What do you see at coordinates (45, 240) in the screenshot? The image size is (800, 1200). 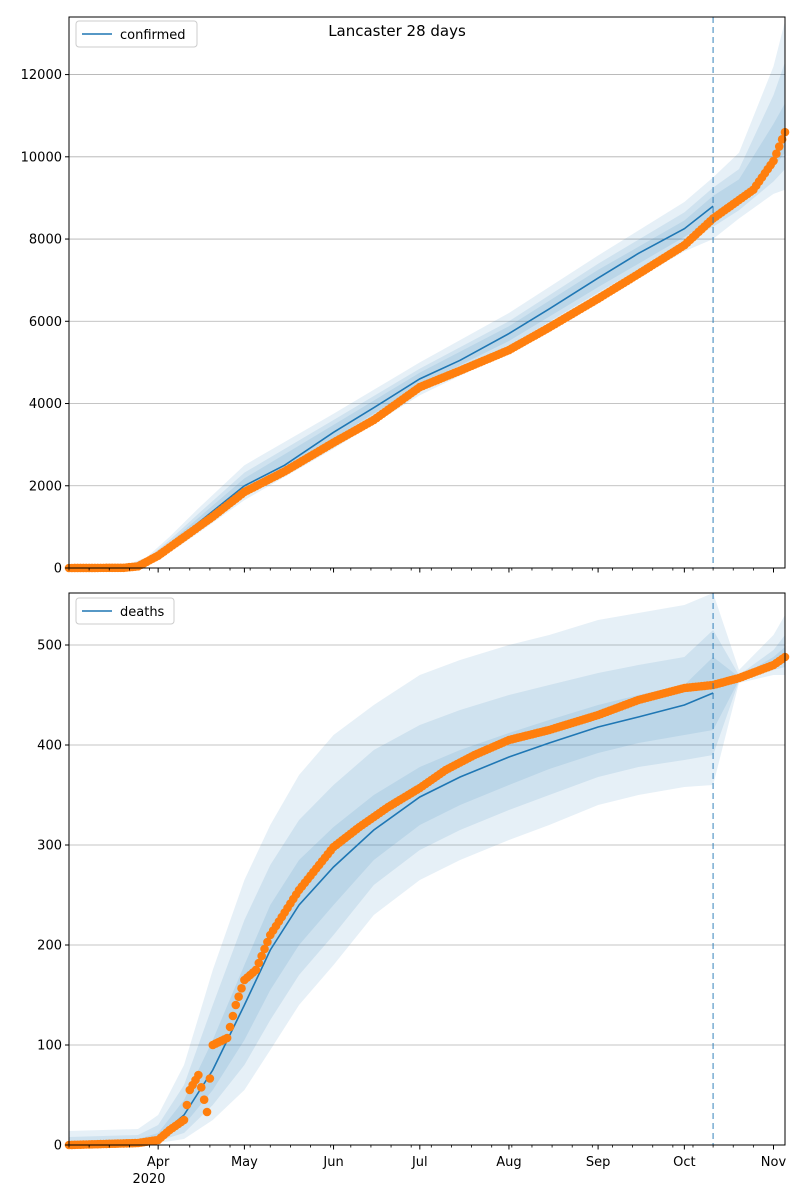 I see `confirmed-y-tick-label: 8000` at bounding box center [45, 240].